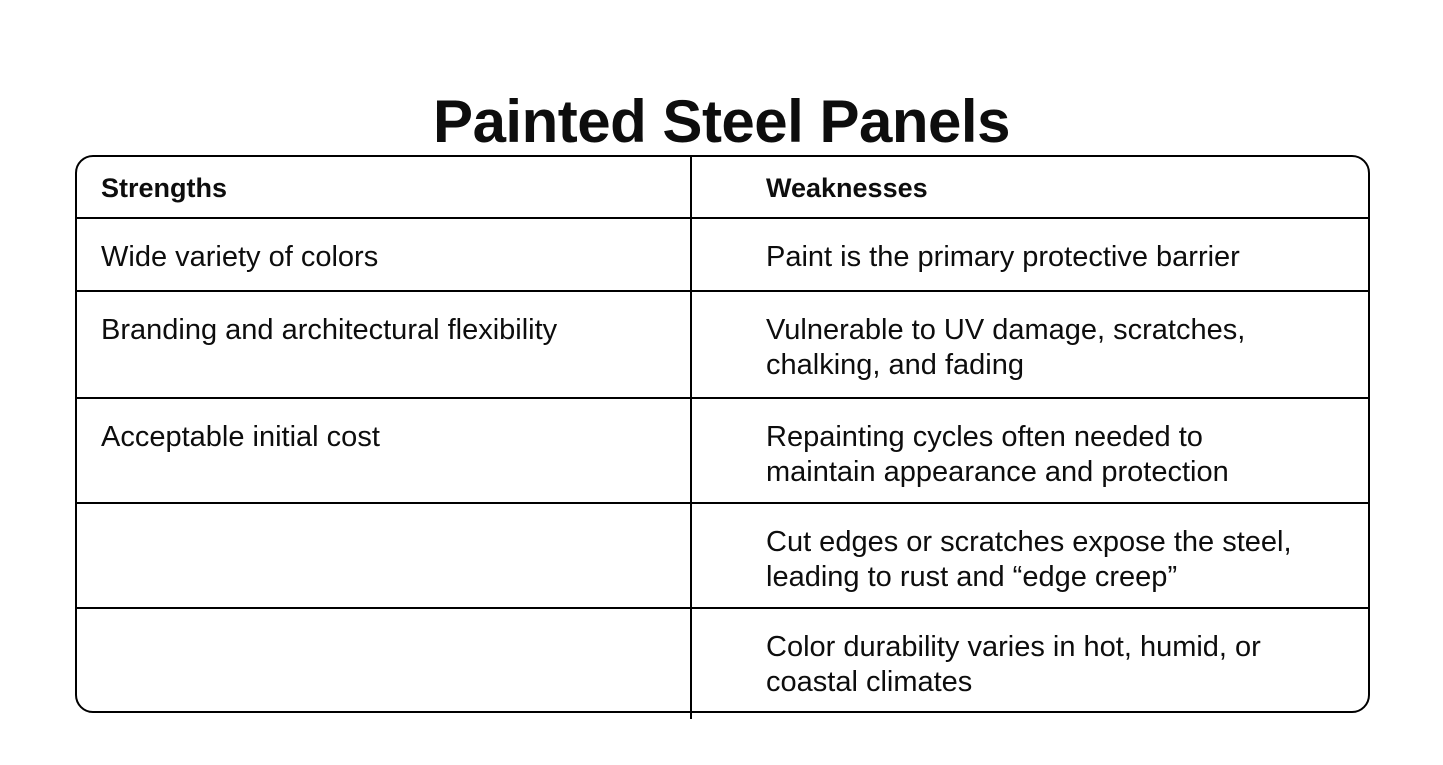 This screenshot has width=1443, height=765. I want to click on column-header-strengths: Strengths, so click(164, 188).